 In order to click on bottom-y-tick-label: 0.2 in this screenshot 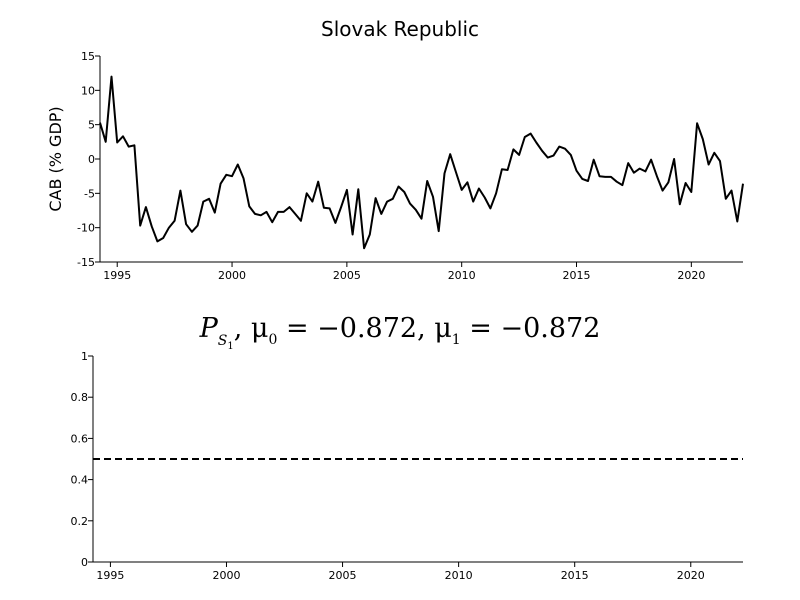, I will do `click(80, 521)`.